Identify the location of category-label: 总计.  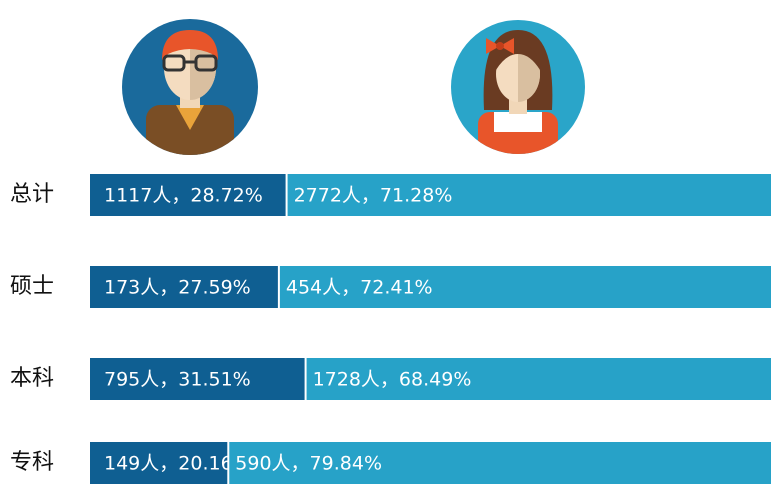
(32, 194).